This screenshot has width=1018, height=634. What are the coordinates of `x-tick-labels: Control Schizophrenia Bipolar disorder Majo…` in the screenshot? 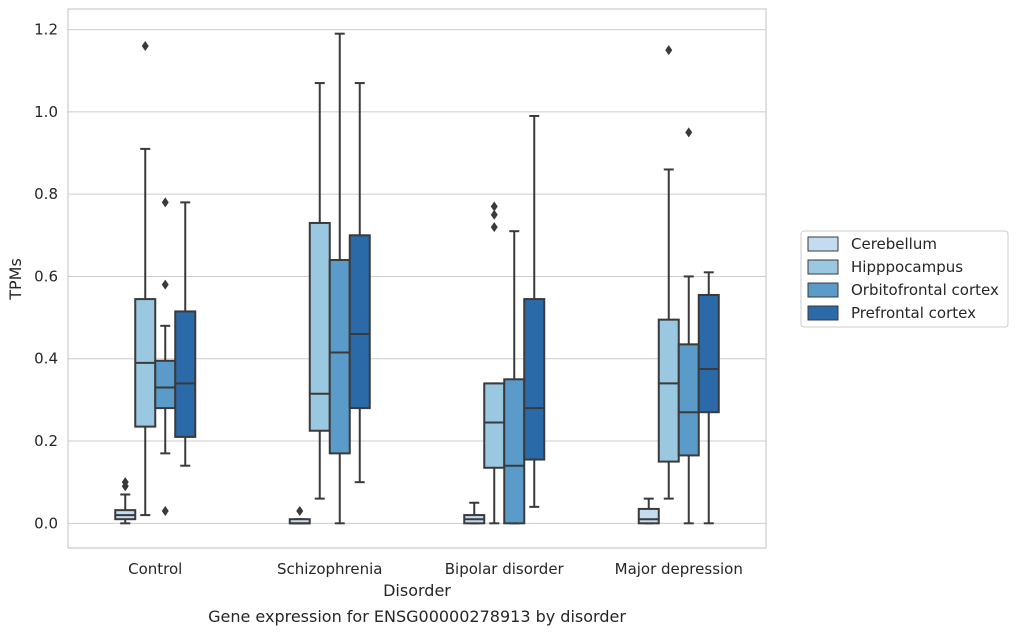 It's located at (435, 569).